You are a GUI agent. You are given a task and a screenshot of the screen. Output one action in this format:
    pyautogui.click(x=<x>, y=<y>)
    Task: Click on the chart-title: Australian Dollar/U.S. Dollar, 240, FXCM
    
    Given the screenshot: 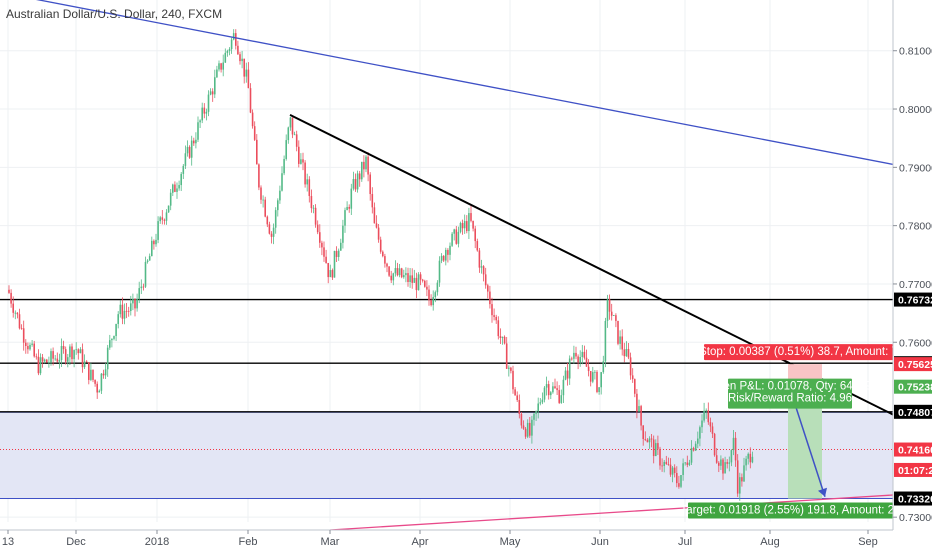 What is the action you would take?
    pyautogui.click(x=114, y=14)
    